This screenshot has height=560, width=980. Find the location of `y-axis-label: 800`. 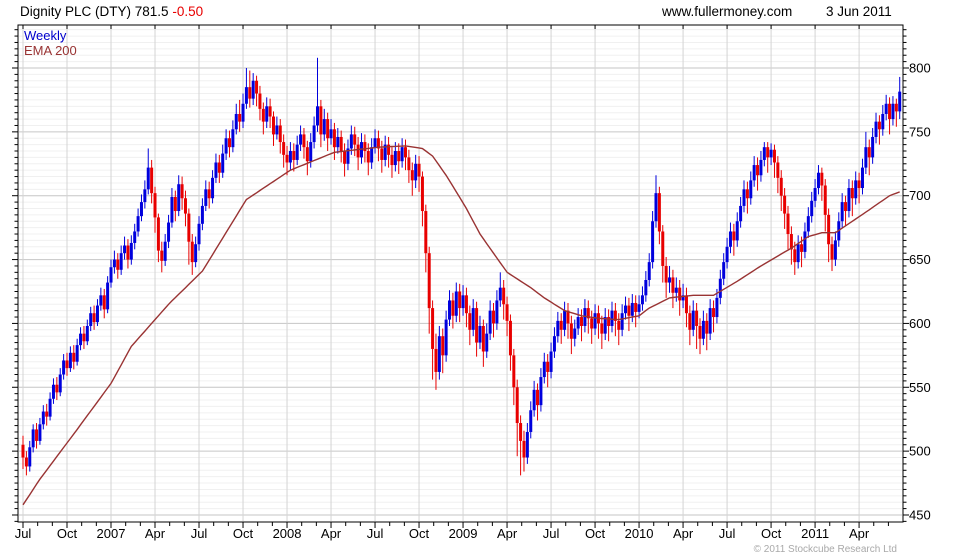

y-axis-label: 800 is located at coordinates (920, 68).